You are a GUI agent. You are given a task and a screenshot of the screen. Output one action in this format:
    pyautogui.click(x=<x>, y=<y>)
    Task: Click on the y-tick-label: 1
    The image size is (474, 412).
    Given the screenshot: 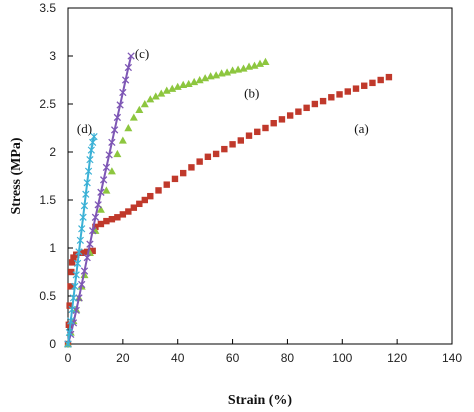 What is the action you would take?
    pyautogui.click(x=52, y=248)
    